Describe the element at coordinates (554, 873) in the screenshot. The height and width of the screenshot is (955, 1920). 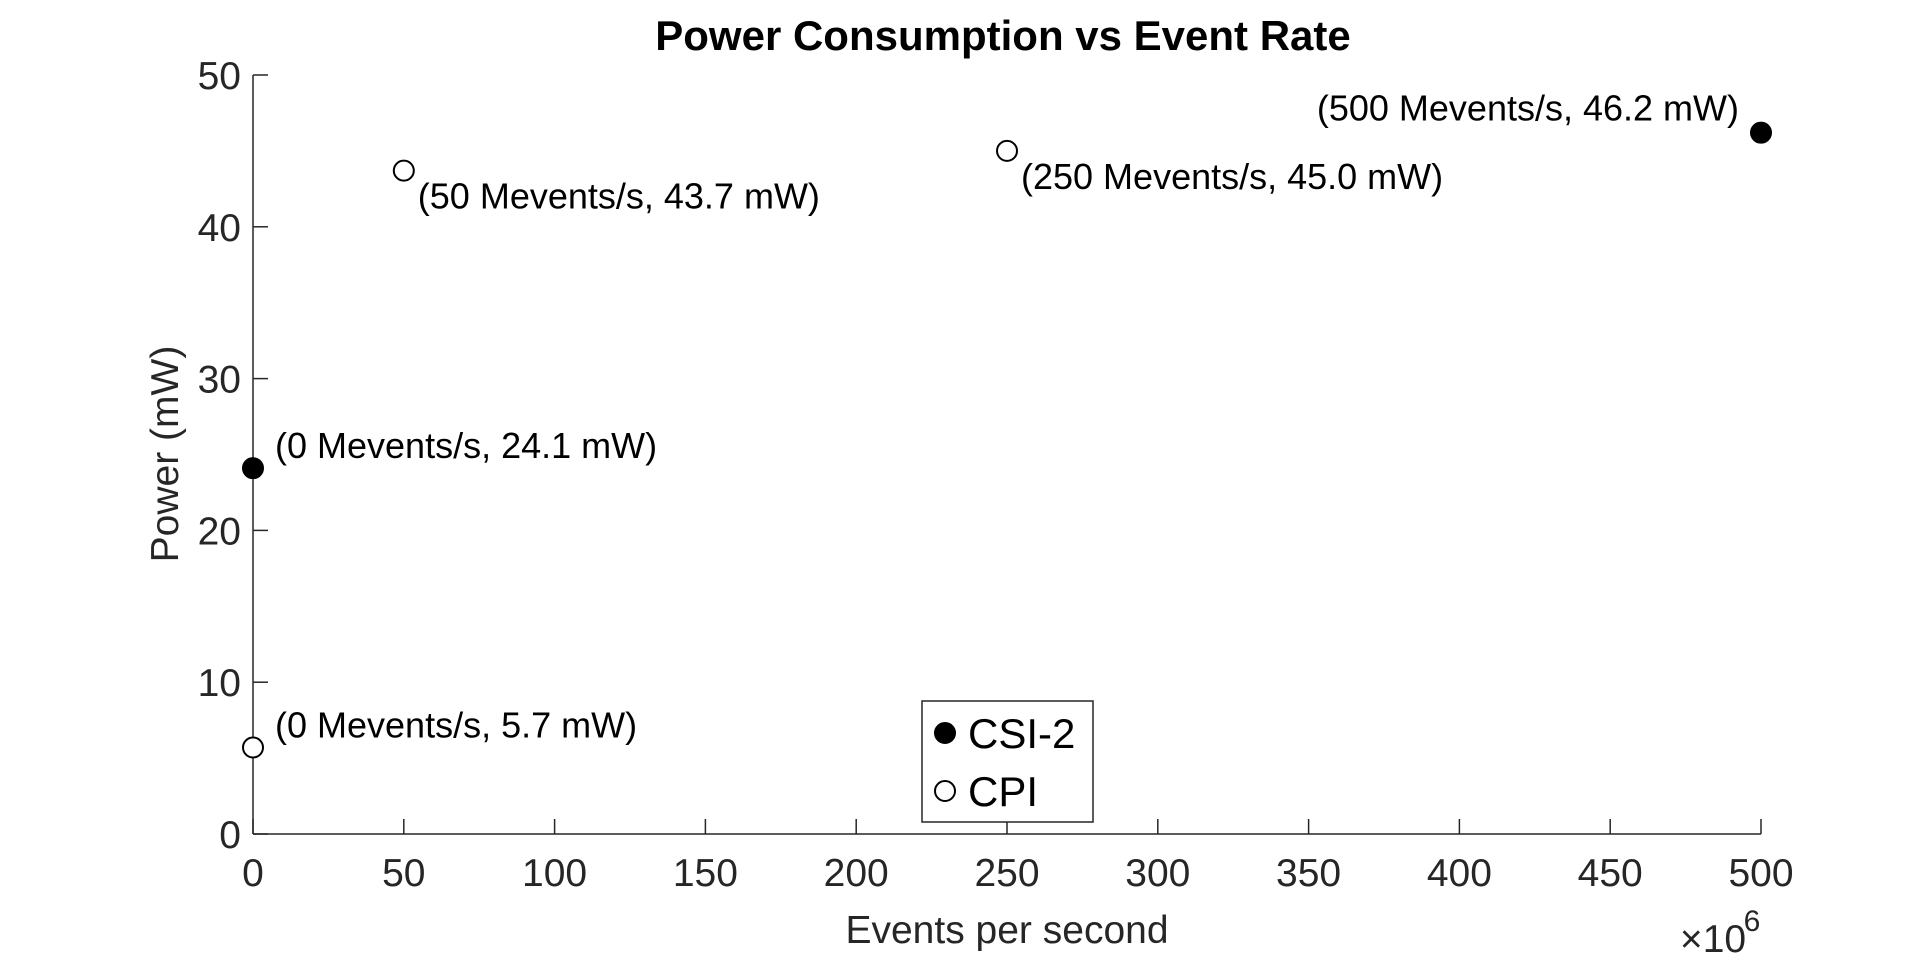
I see `x-tick-label: 100` at that location.